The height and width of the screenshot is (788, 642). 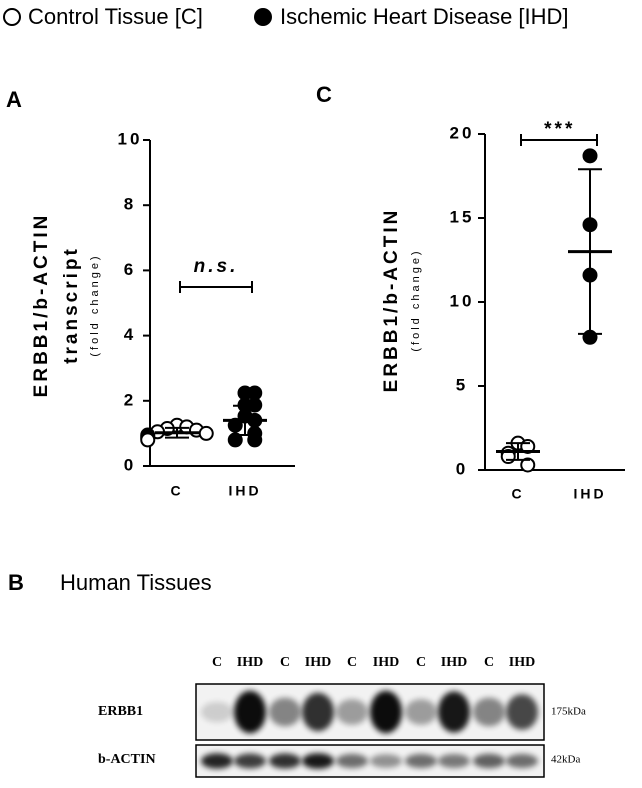 What do you see at coordinates (462, 384) in the screenshot?
I see `y-tick-label: 5` at bounding box center [462, 384].